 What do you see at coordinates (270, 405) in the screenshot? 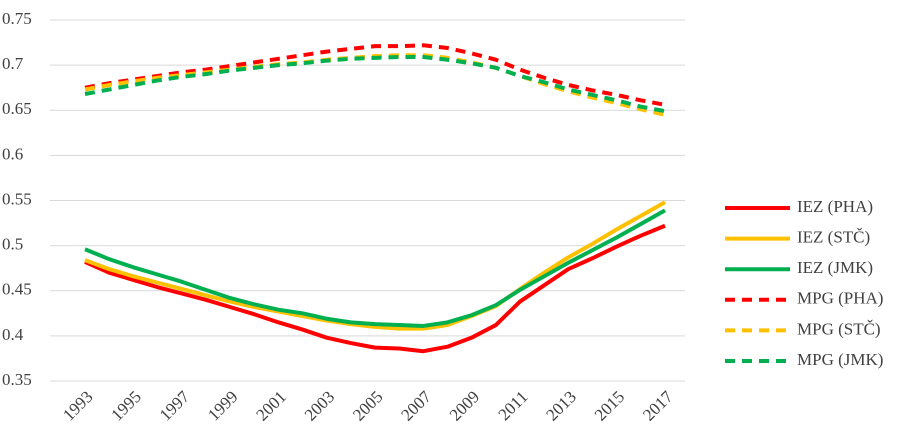
I see `x-tick-label: 2001` at bounding box center [270, 405].